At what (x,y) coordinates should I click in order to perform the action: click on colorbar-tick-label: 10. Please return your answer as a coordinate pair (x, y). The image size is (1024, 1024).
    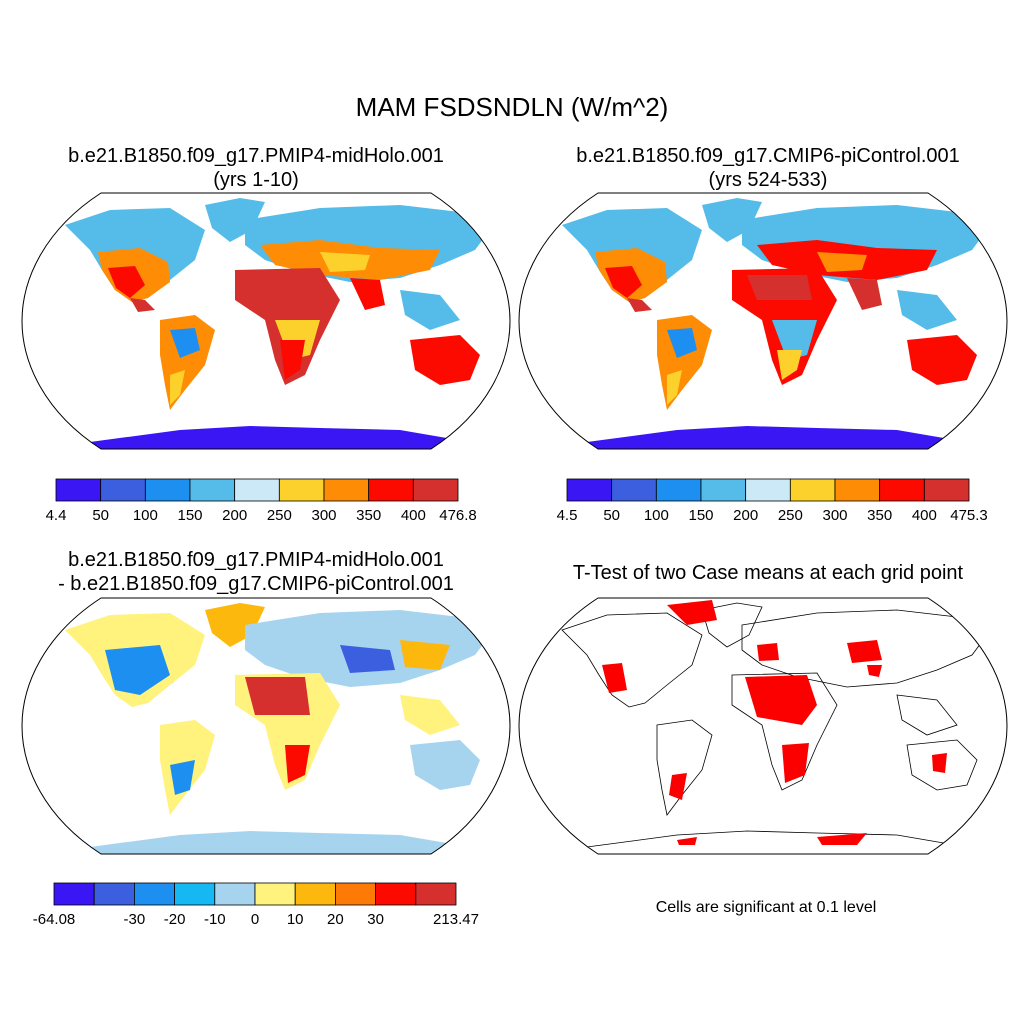
    Looking at the image, I should click on (295, 919).